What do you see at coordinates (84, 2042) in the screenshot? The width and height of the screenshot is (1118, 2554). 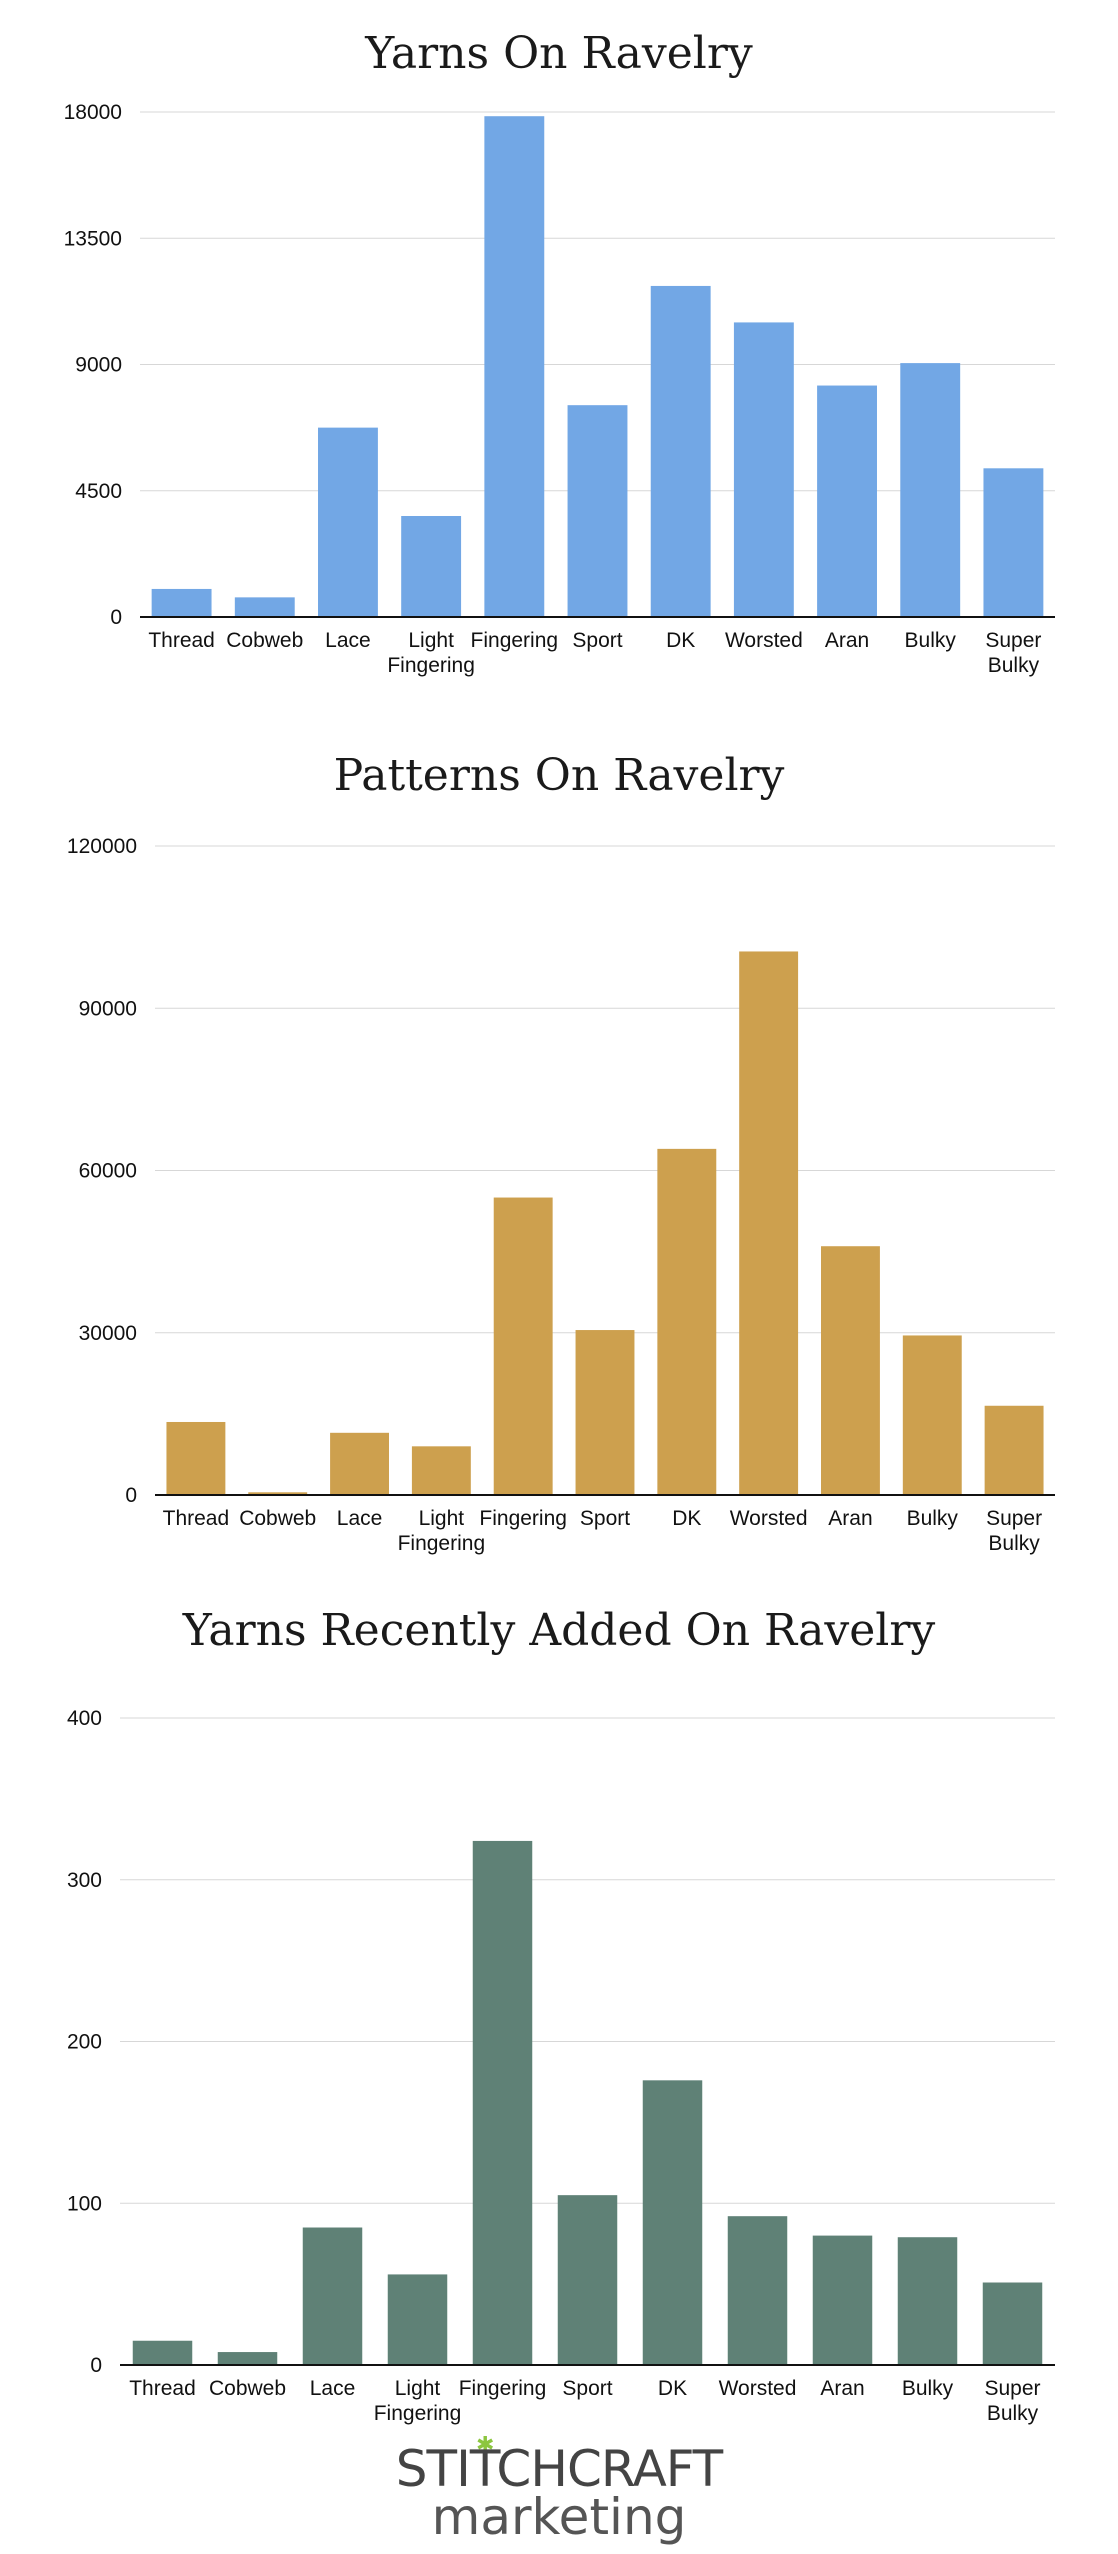 I see `y-tick-label: 200` at bounding box center [84, 2042].